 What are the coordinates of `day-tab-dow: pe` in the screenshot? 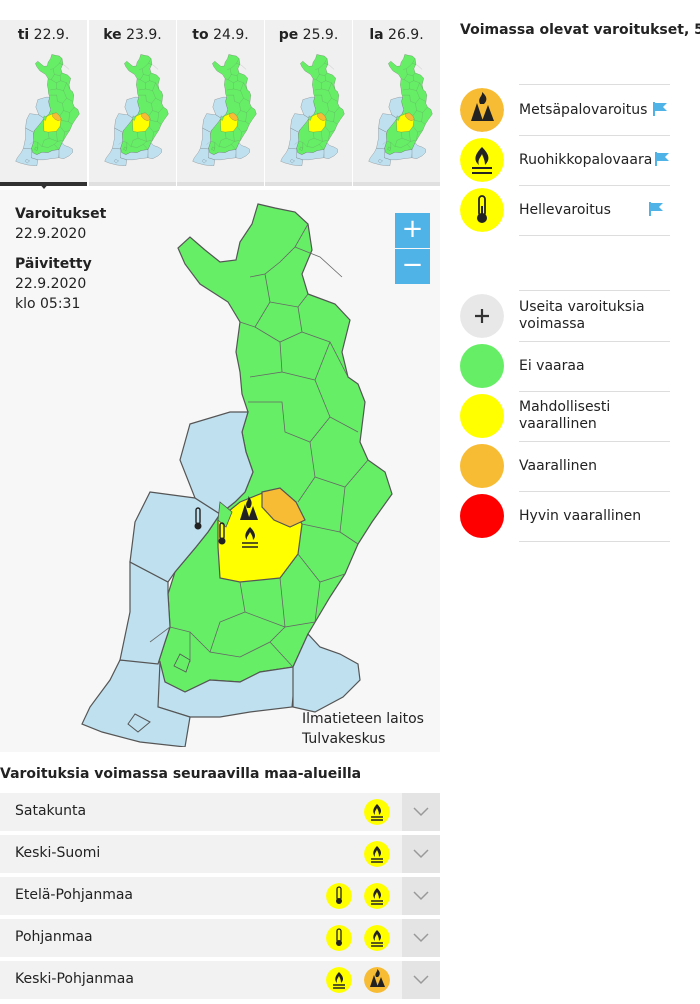 It's located at (288, 35).